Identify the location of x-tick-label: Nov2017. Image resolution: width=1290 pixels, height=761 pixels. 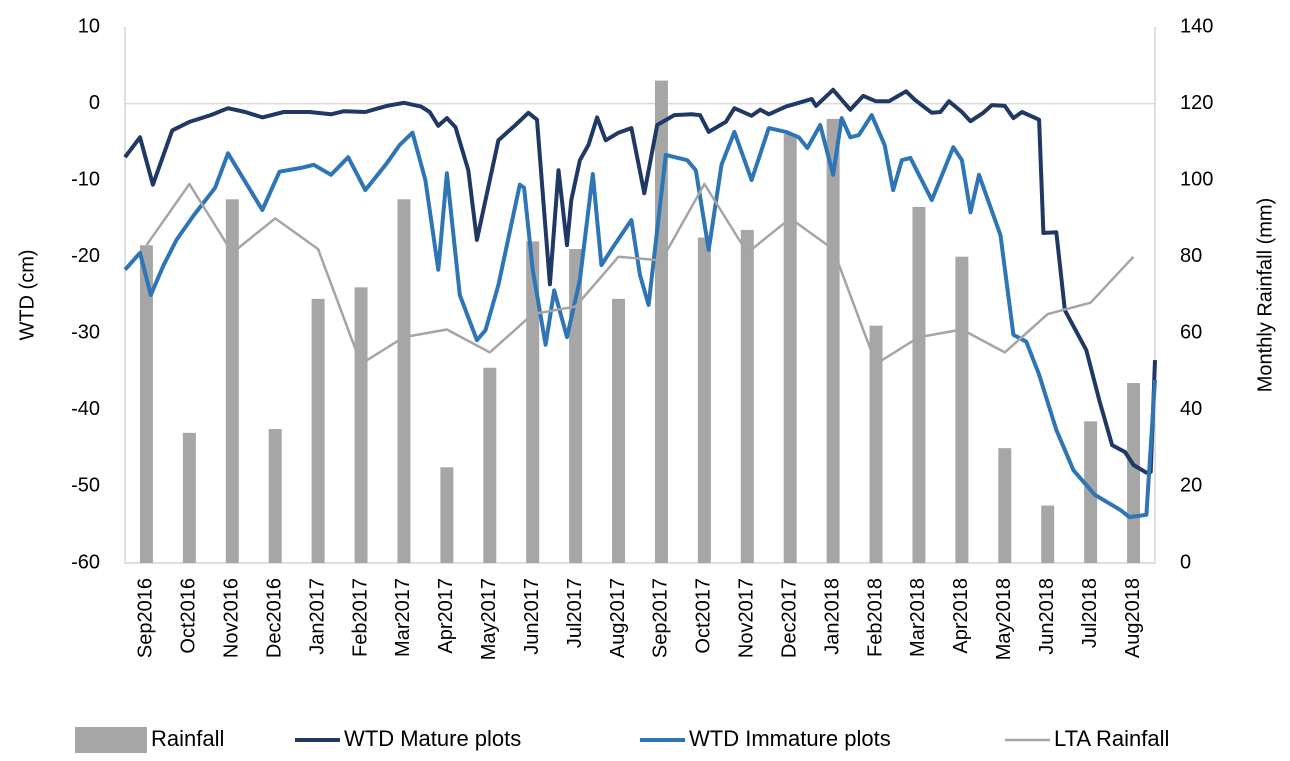
(747, 618).